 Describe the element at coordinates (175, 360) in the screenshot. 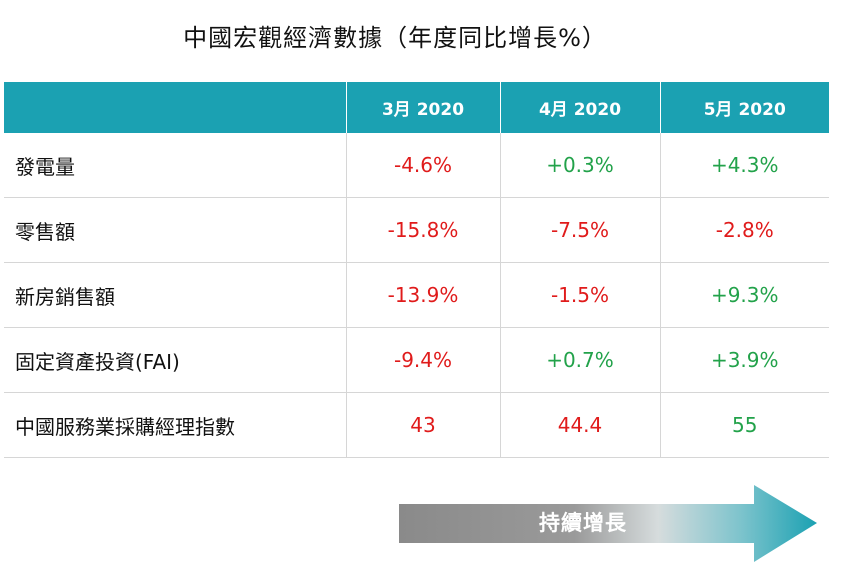

I see `row-label: 固定資產投資(FAI)` at that location.